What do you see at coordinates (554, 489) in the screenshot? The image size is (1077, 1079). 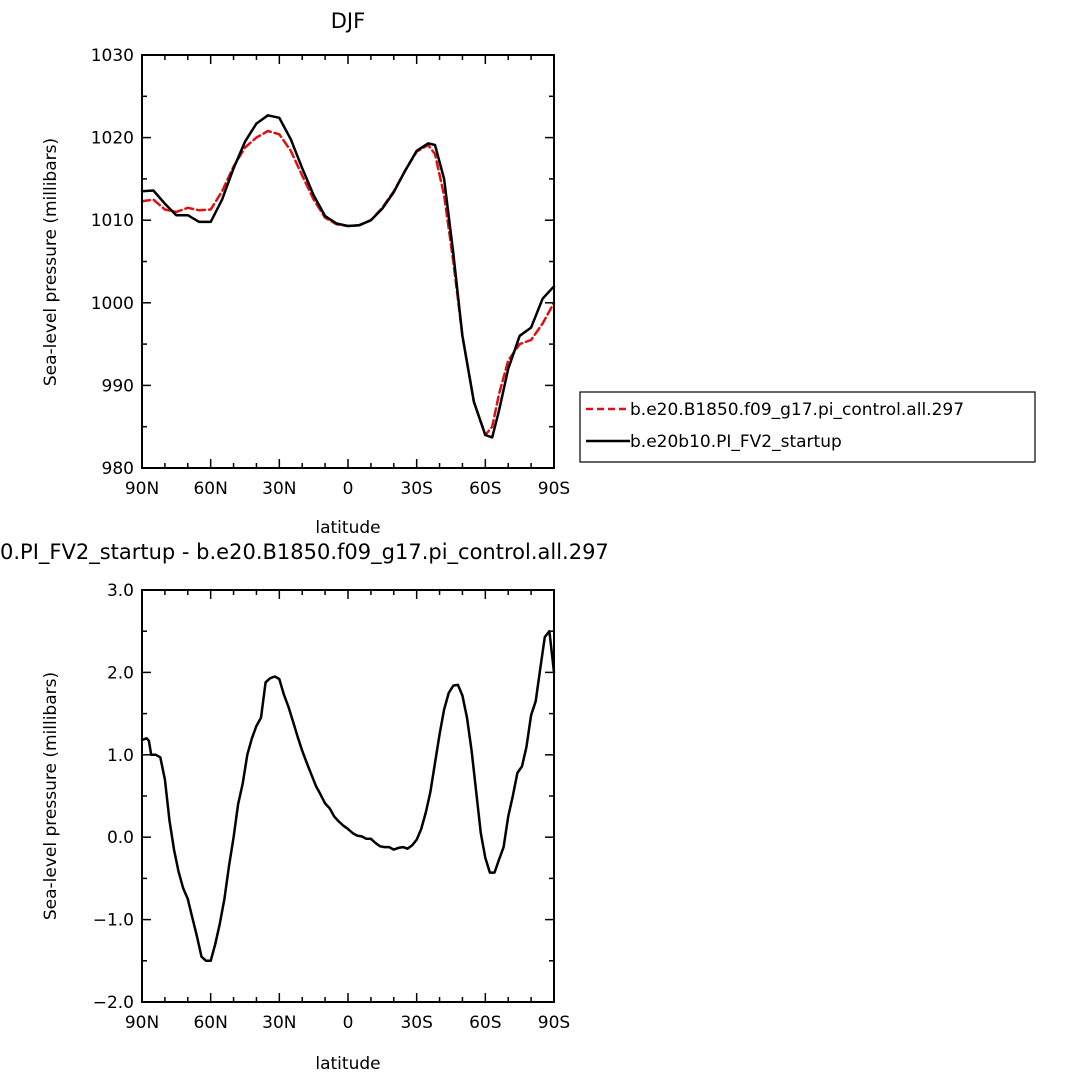 I see `top-xtick-label: 90S` at bounding box center [554, 489].